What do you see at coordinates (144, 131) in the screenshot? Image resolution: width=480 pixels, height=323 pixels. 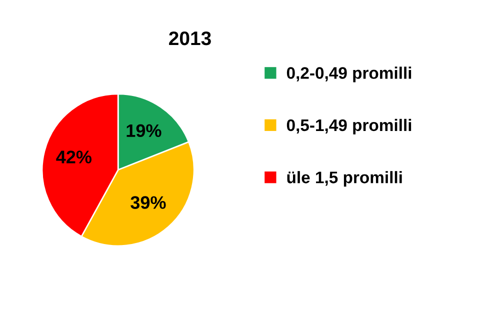 I see `data-label: 19%` at bounding box center [144, 131].